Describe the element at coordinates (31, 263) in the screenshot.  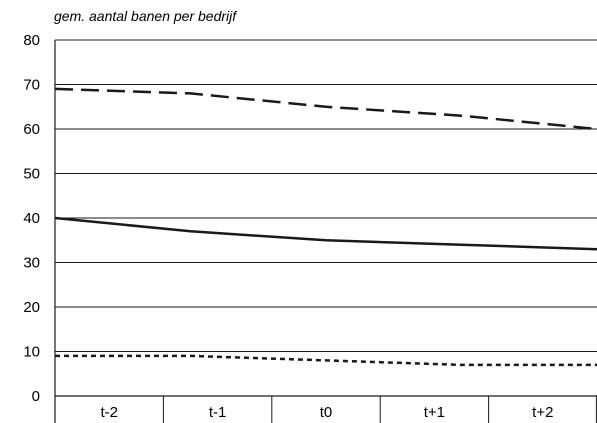
I see `y-tick-label: 30` at that location.